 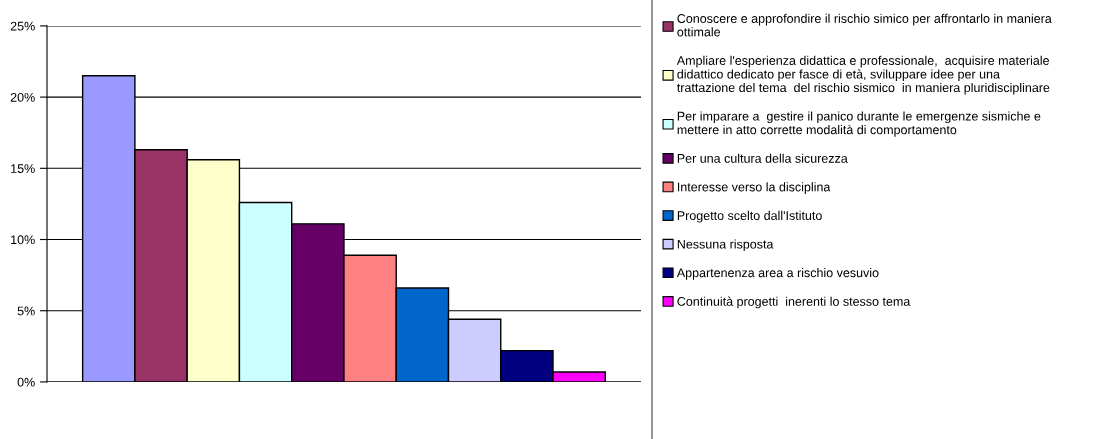 What do you see at coordinates (22, 26) in the screenshot?
I see `y-tick-label: 25%` at bounding box center [22, 26].